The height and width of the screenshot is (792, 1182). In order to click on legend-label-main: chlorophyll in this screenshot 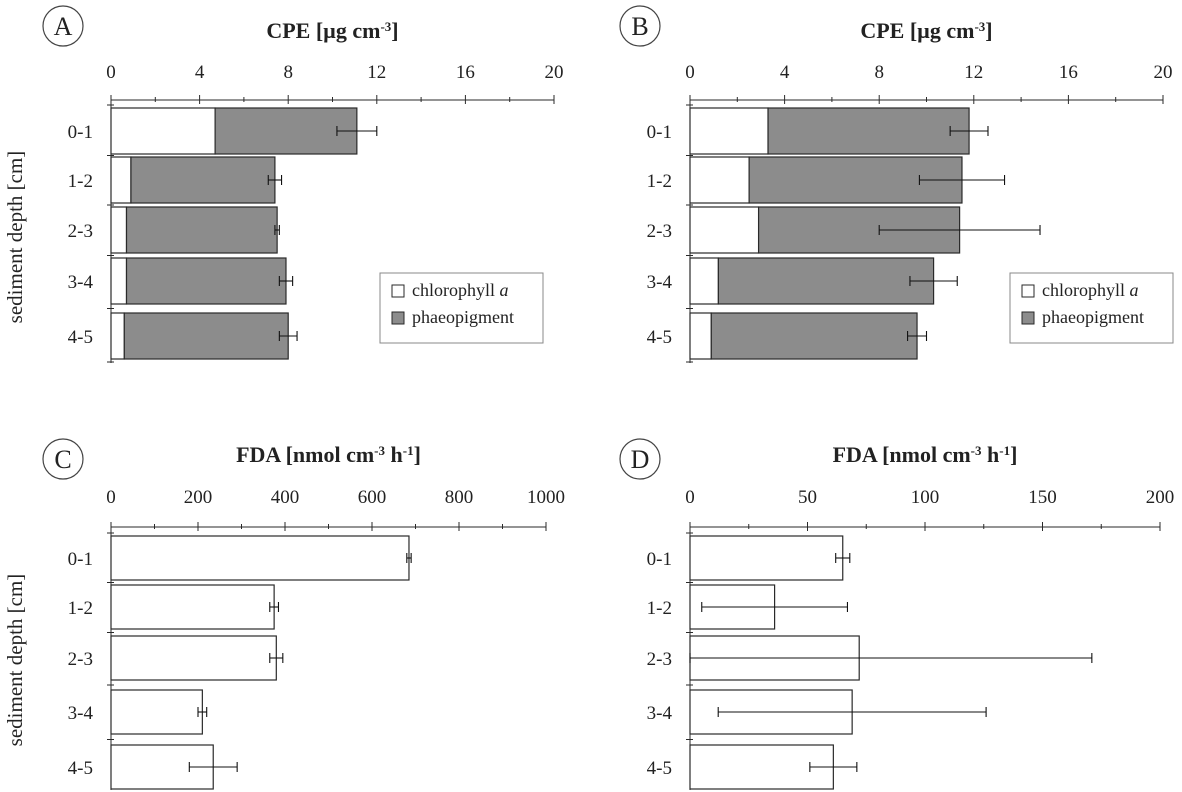, I will do `click(456, 290)`.